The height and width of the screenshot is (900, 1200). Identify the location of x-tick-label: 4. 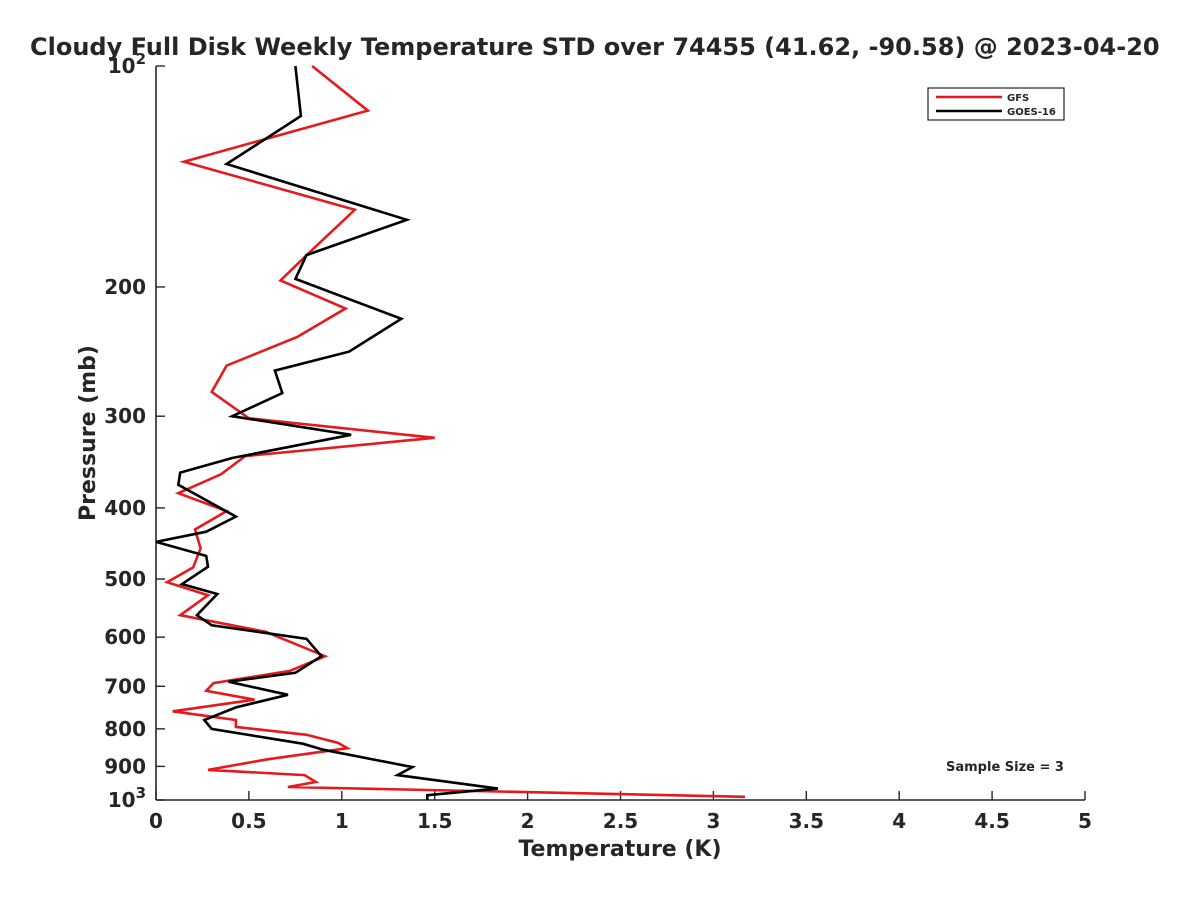
(899, 821).